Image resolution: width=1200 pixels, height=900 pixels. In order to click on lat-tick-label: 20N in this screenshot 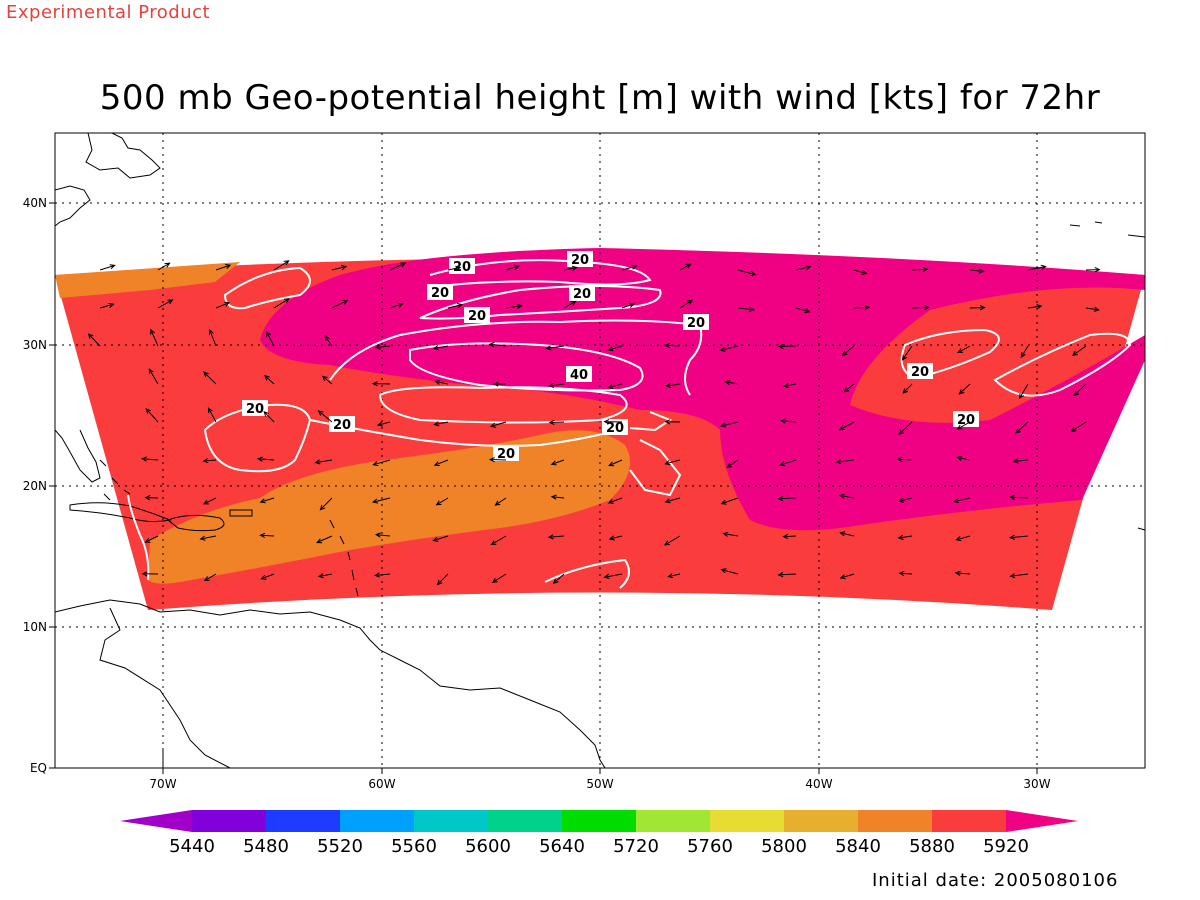, I will do `click(35, 486)`.